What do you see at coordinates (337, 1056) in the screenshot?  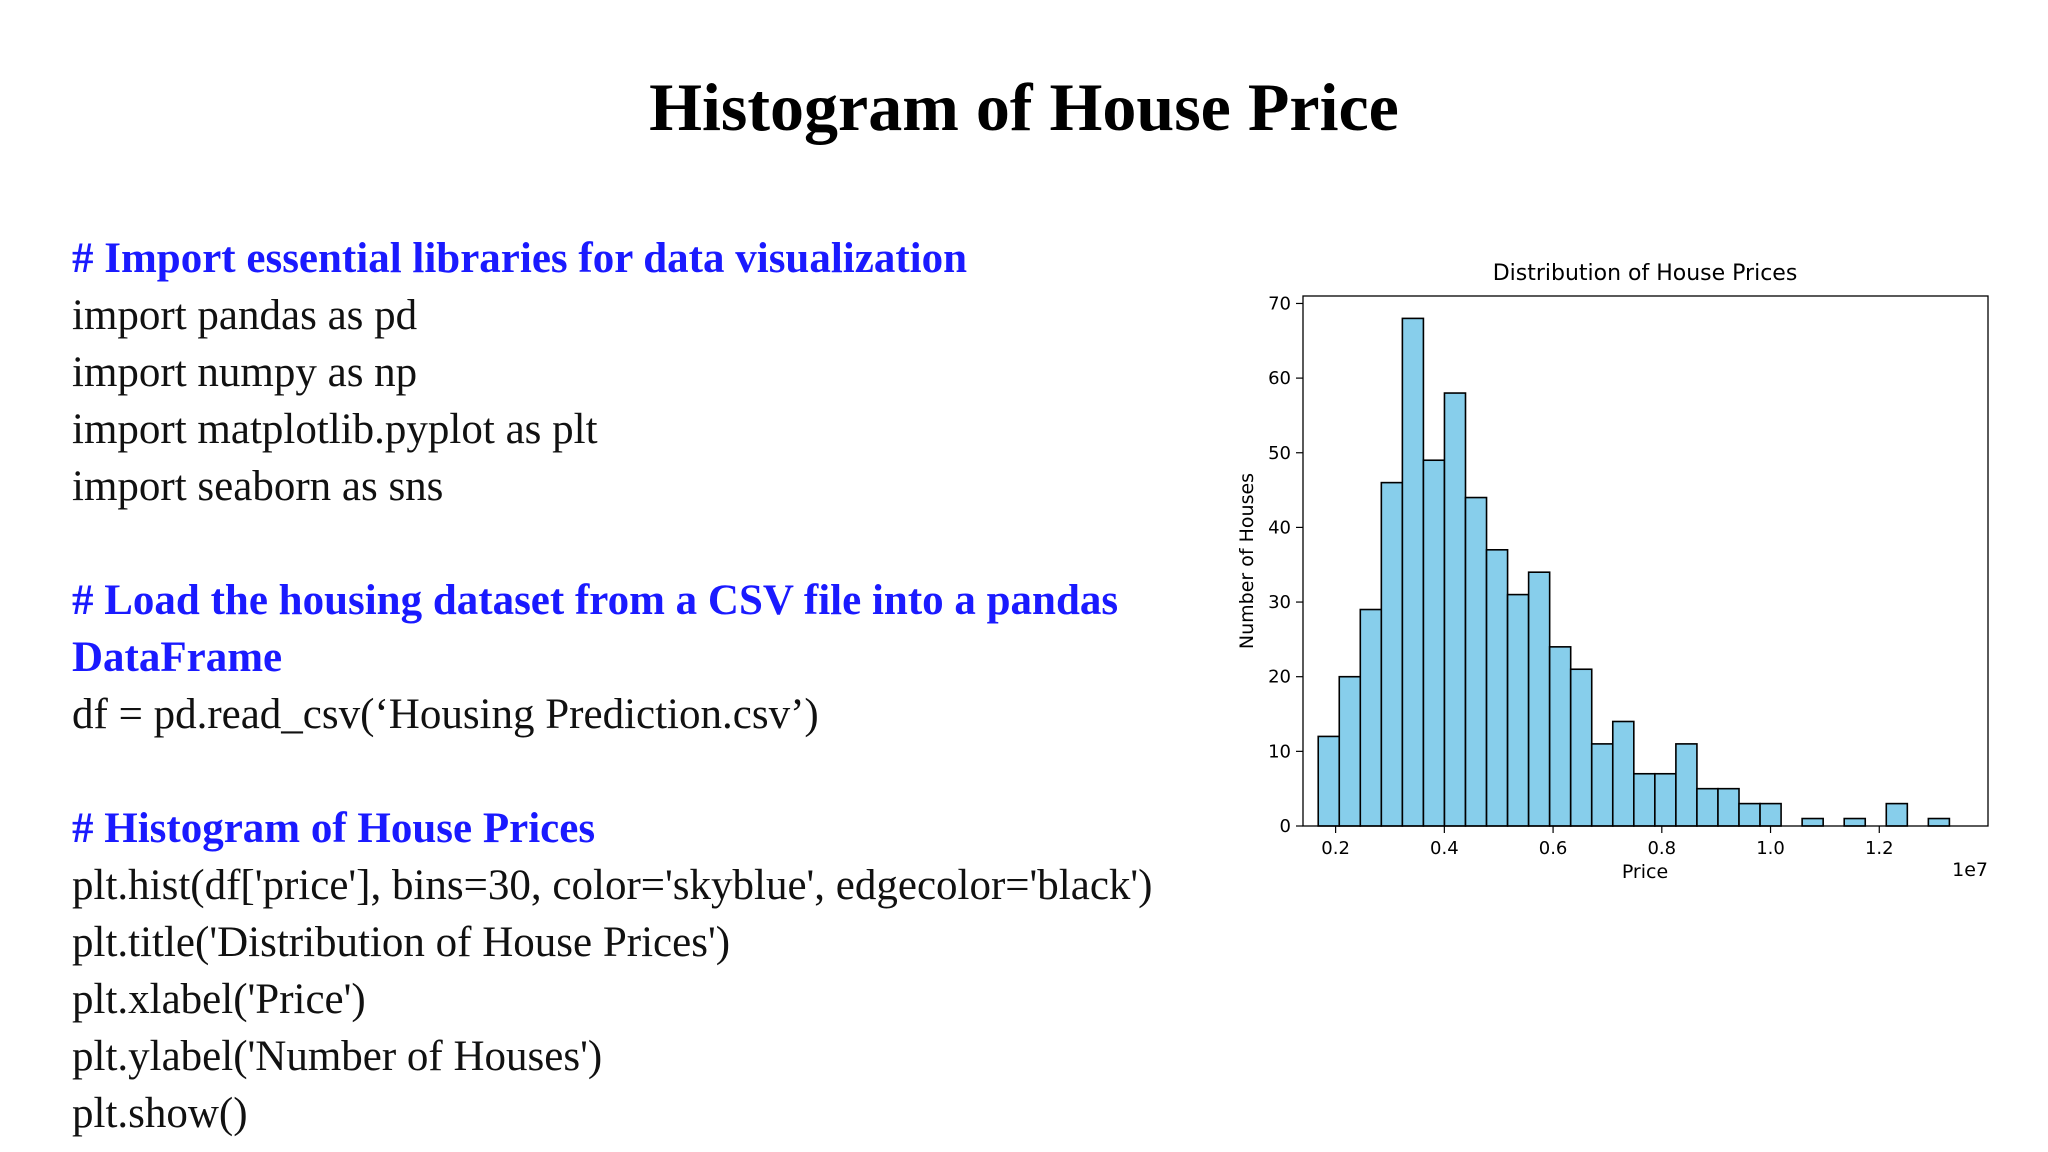 I see `code-line: plt.ylabel('Number of Houses')` at bounding box center [337, 1056].